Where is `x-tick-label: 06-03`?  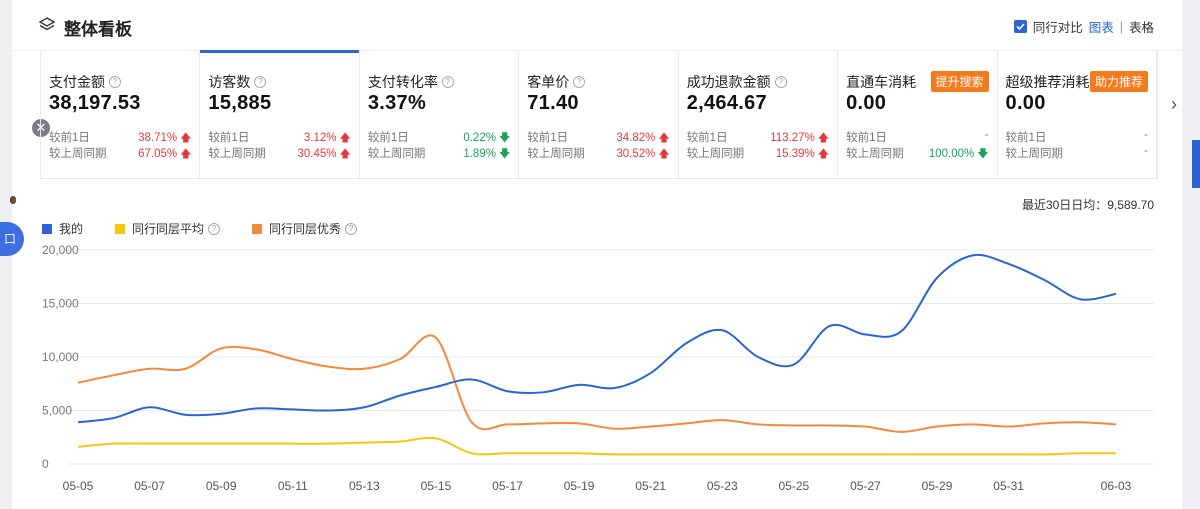 x-tick-label: 06-03 is located at coordinates (1116, 486).